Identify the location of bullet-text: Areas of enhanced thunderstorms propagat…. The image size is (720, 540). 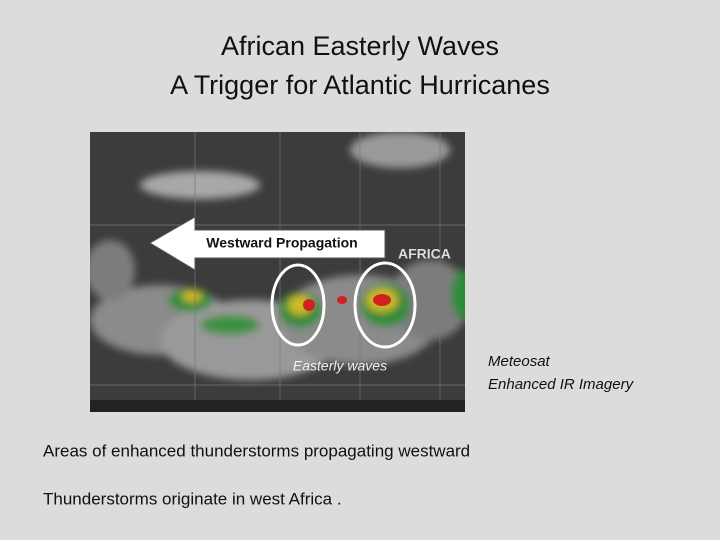
(256, 450).